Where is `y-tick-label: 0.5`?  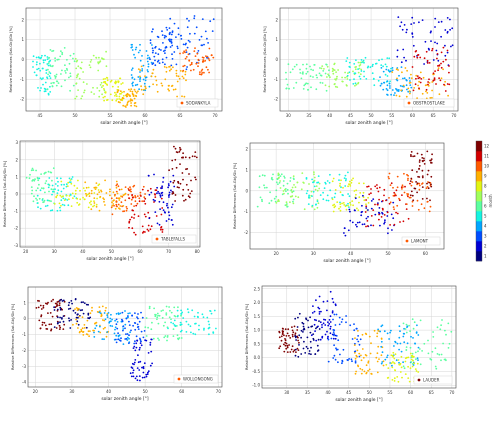
y-tick-label: 0.5 is located at coordinates (257, 343).